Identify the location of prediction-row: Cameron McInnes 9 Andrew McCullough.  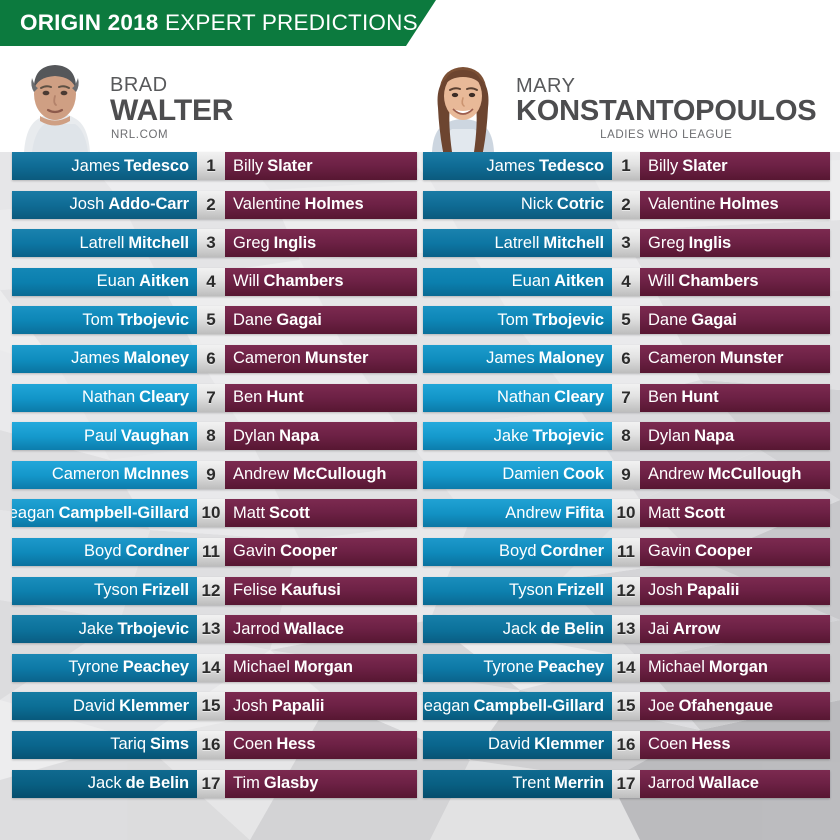
(214, 474).